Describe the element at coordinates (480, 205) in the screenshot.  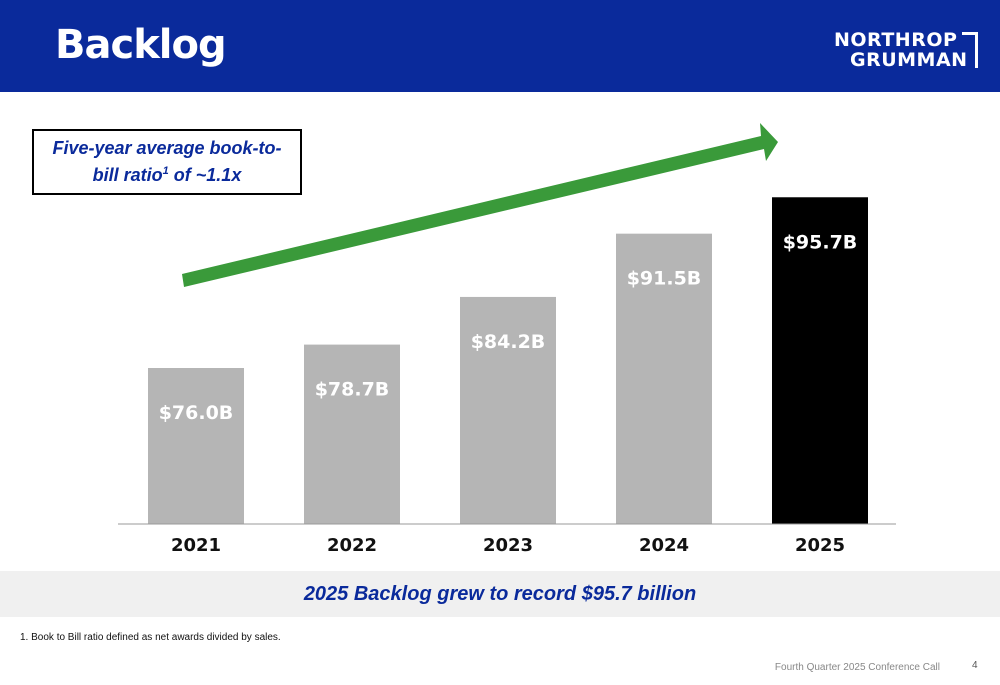
I see `growth-trend-arrow` at that location.